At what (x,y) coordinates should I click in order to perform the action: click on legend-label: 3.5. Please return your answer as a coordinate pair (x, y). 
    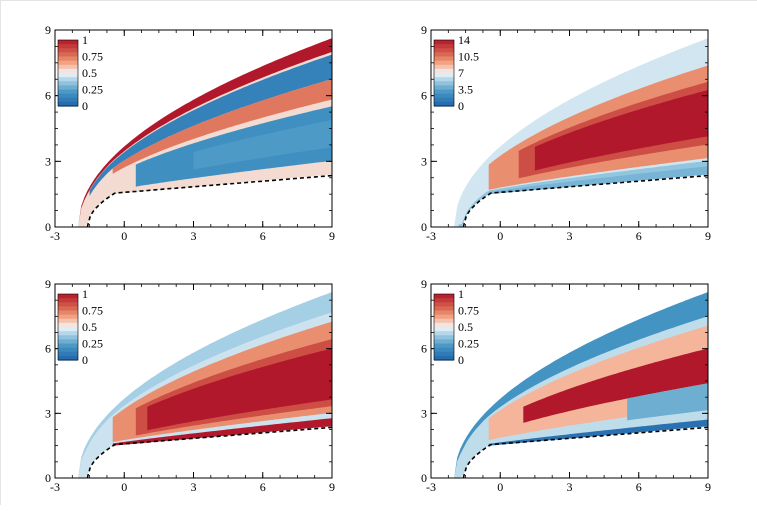
    Looking at the image, I should click on (465, 90).